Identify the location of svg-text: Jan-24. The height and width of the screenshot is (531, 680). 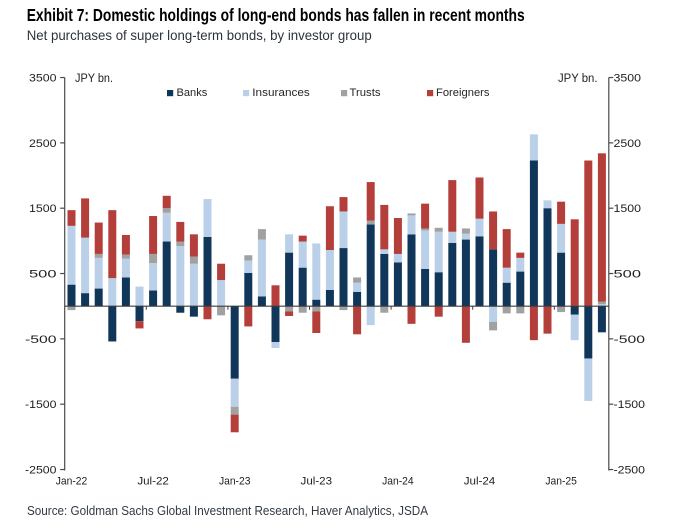
(398, 482).